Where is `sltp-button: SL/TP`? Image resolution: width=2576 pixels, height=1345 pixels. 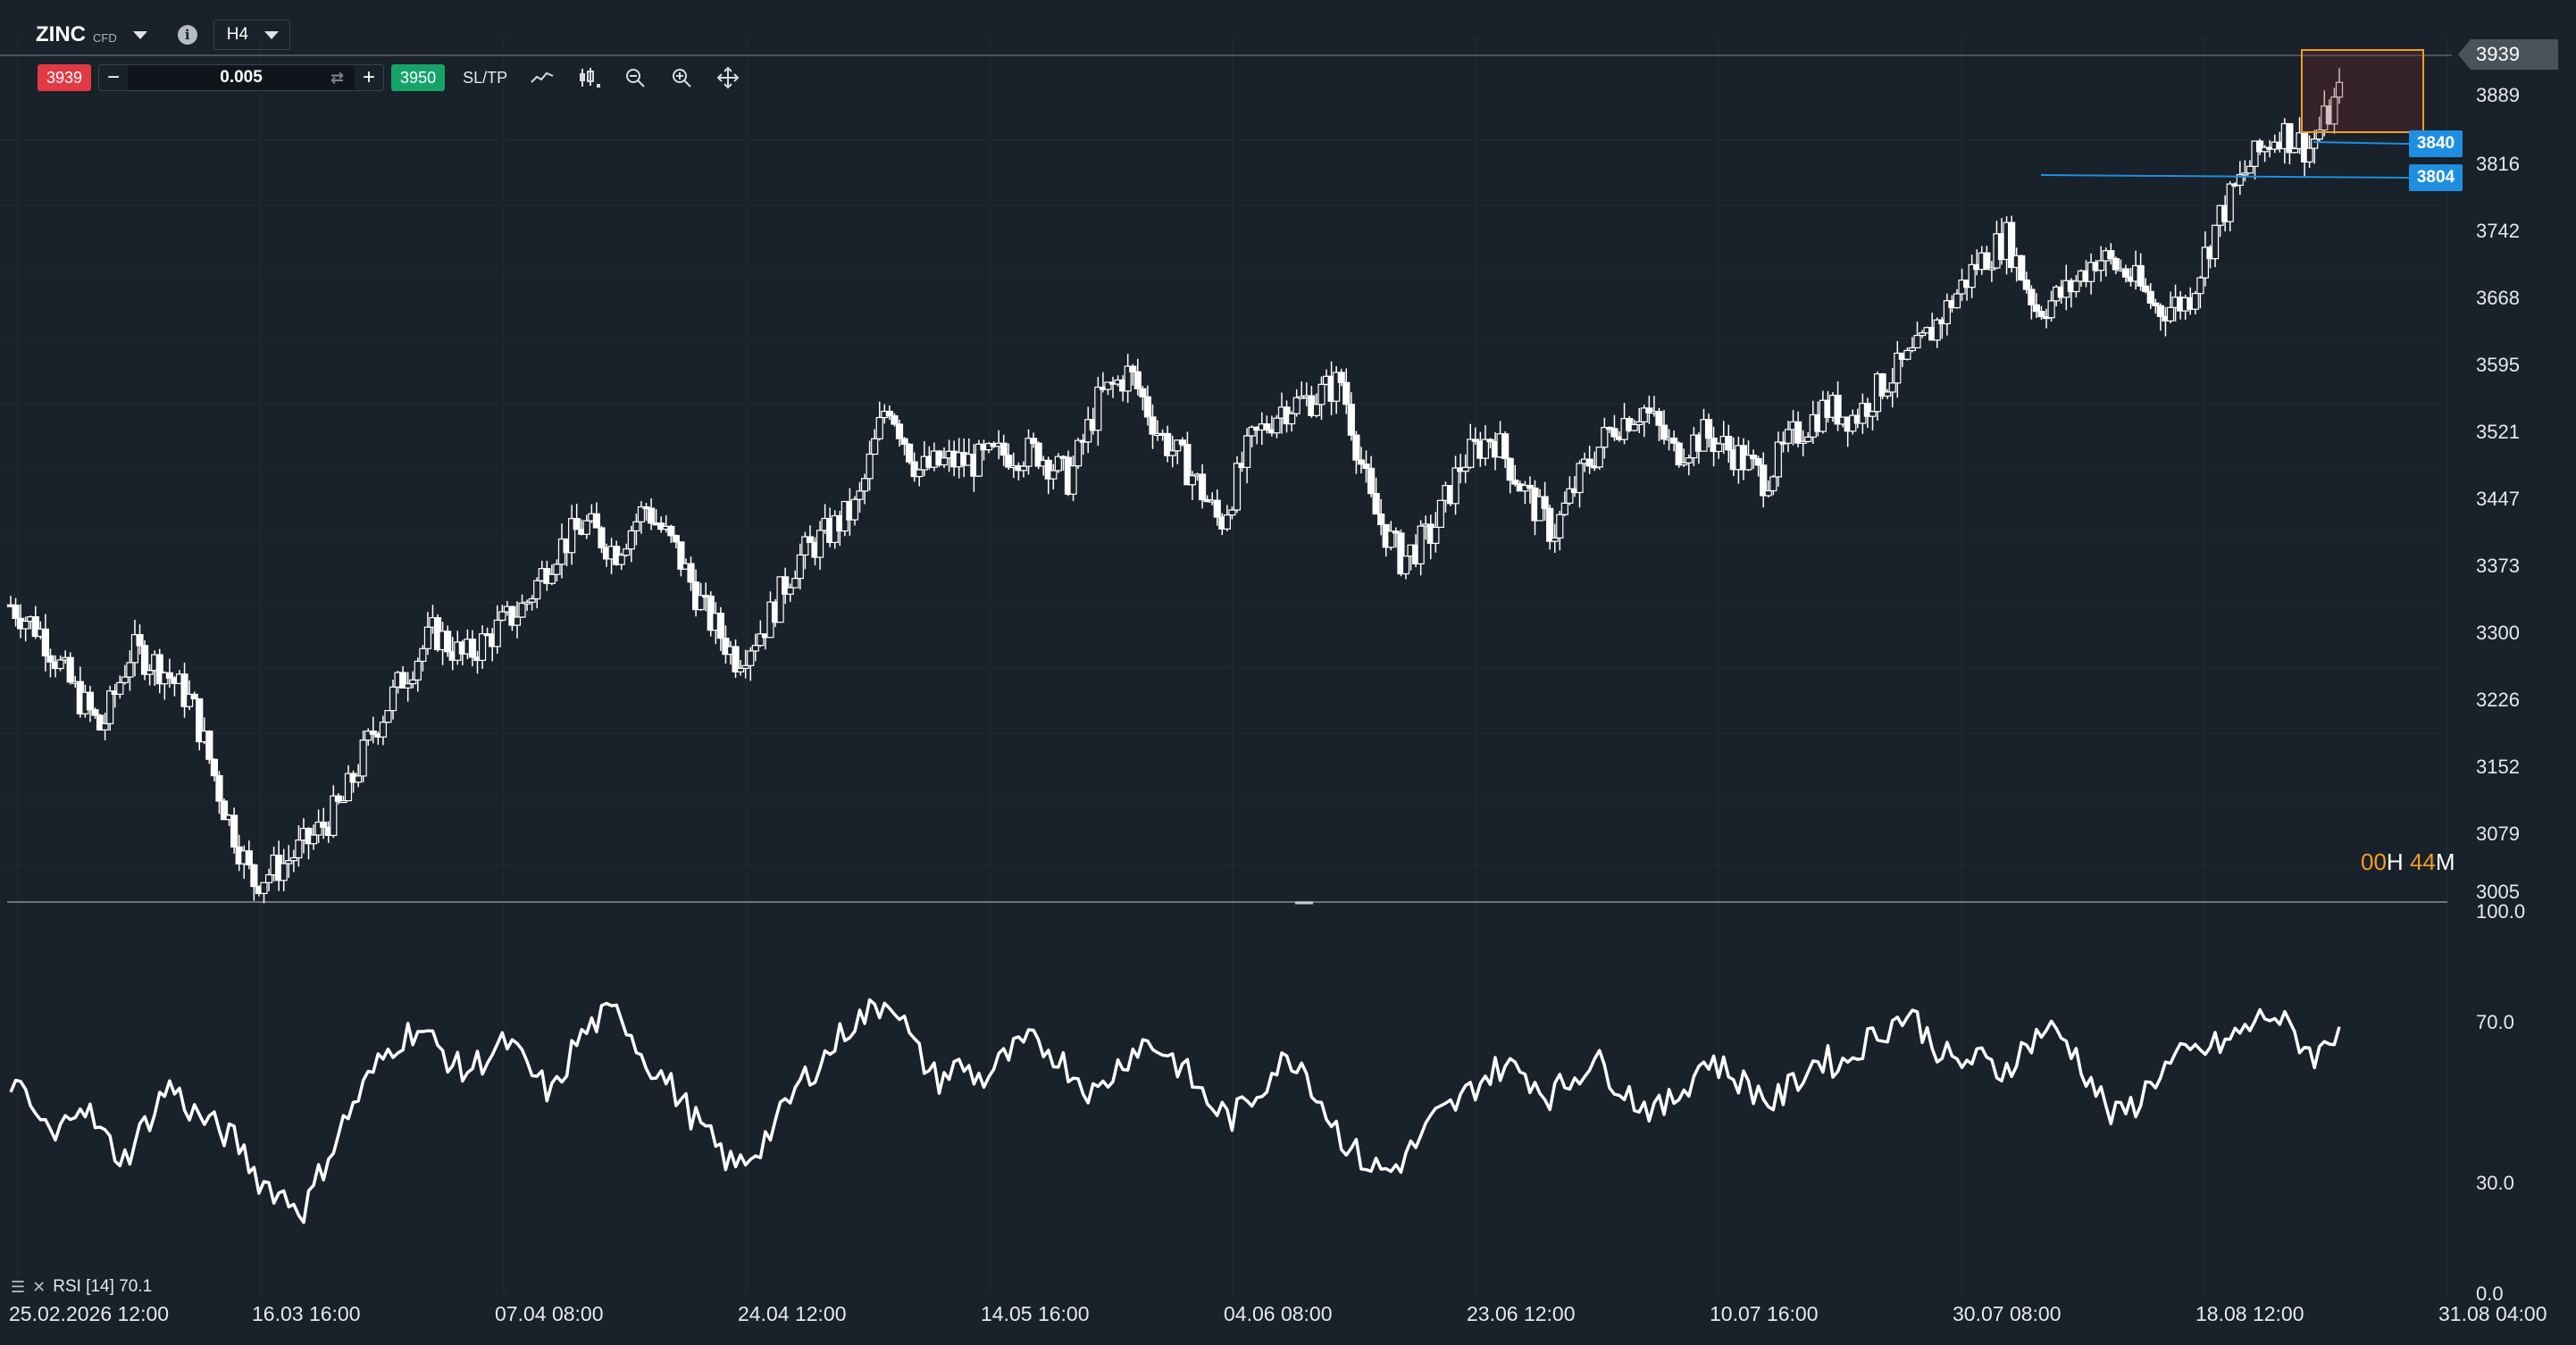 sltp-button: SL/TP is located at coordinates (485, 77).